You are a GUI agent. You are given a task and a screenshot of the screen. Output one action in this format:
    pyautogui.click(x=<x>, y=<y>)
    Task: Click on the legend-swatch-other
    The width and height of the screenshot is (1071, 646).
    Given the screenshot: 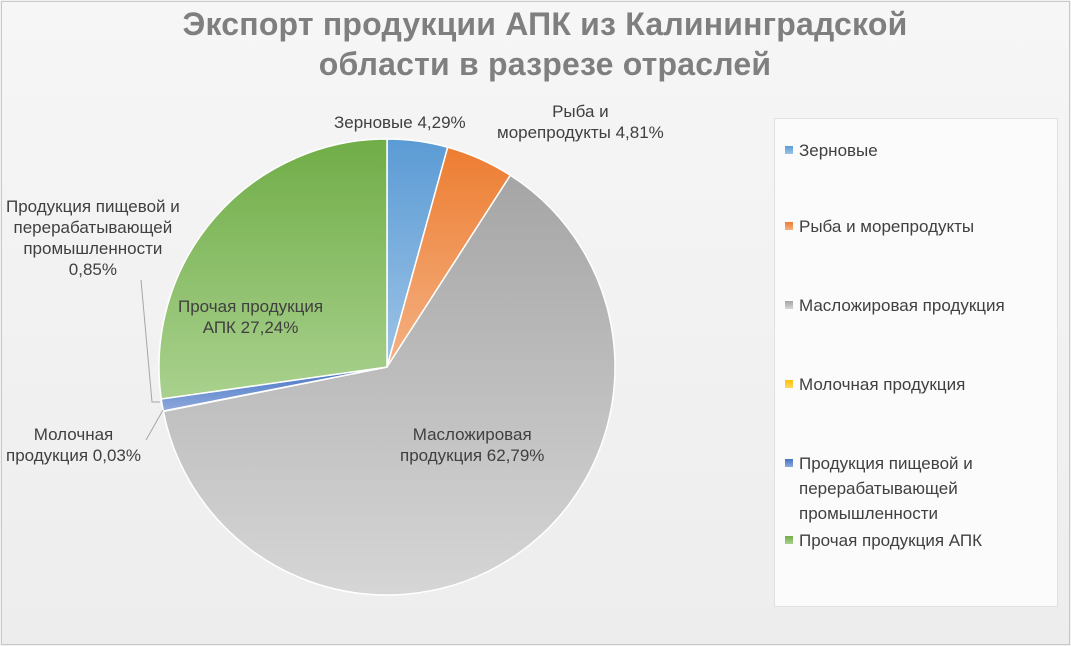 What is the action you would take?
    pyautogui.click(x=789, y=540)
    